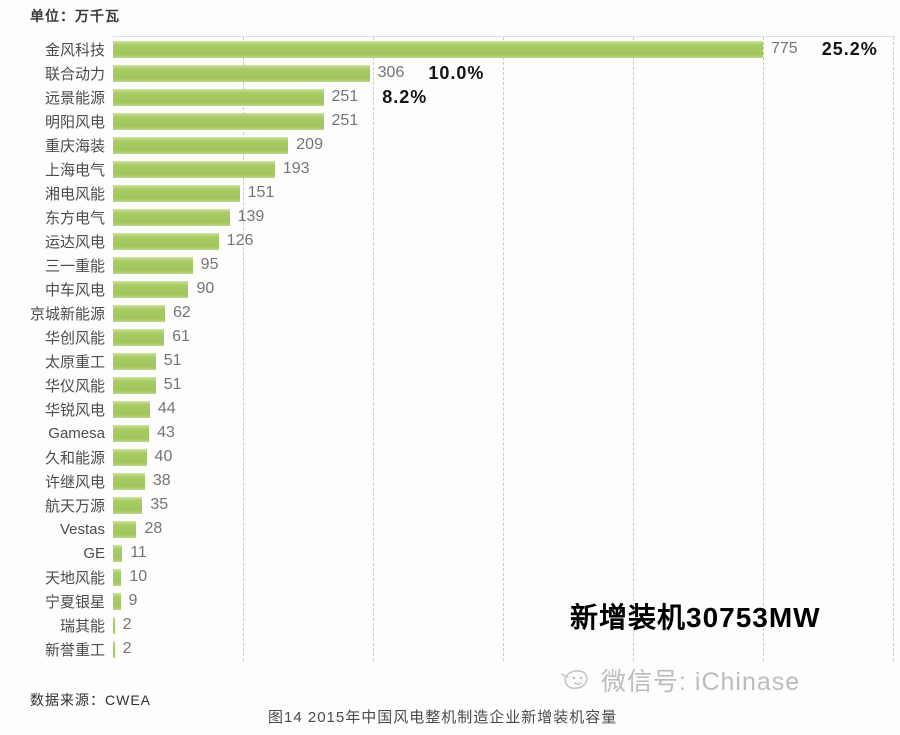 The width and height of the screenshot is (900, 735). I want to click on bar-row: 宁夏银星 9, so click(470, 601).